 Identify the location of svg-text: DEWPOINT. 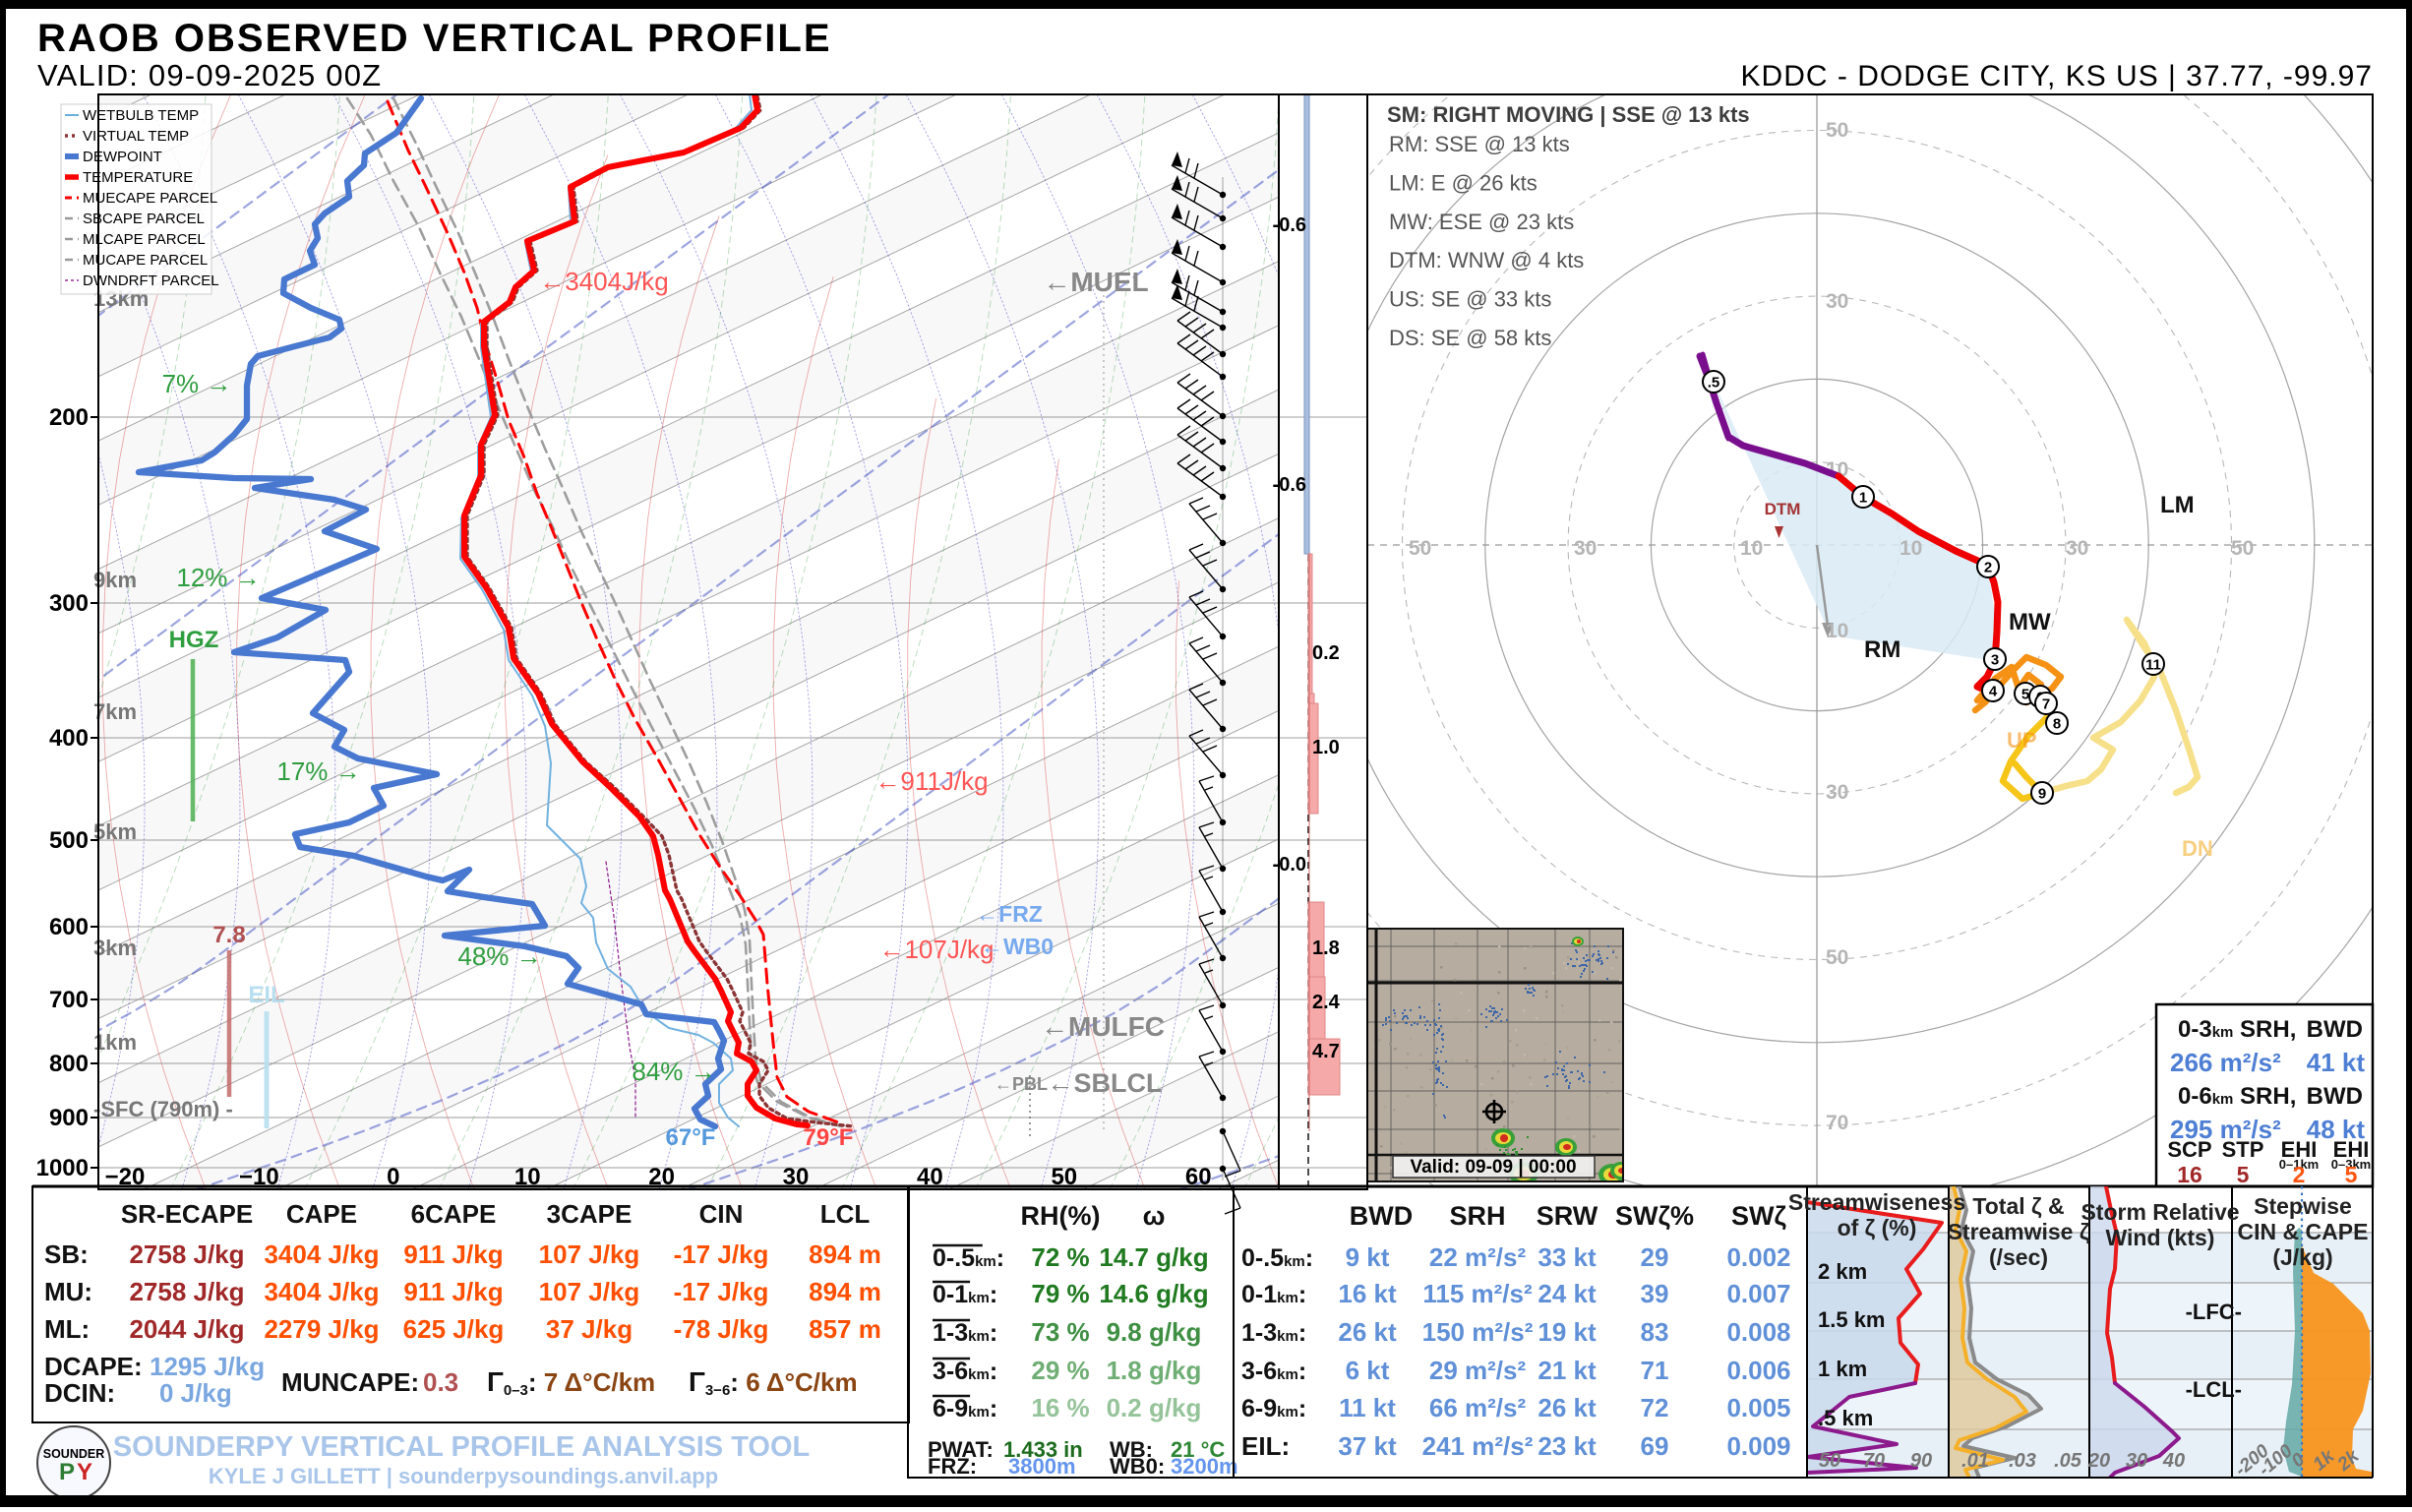
(122, 157).